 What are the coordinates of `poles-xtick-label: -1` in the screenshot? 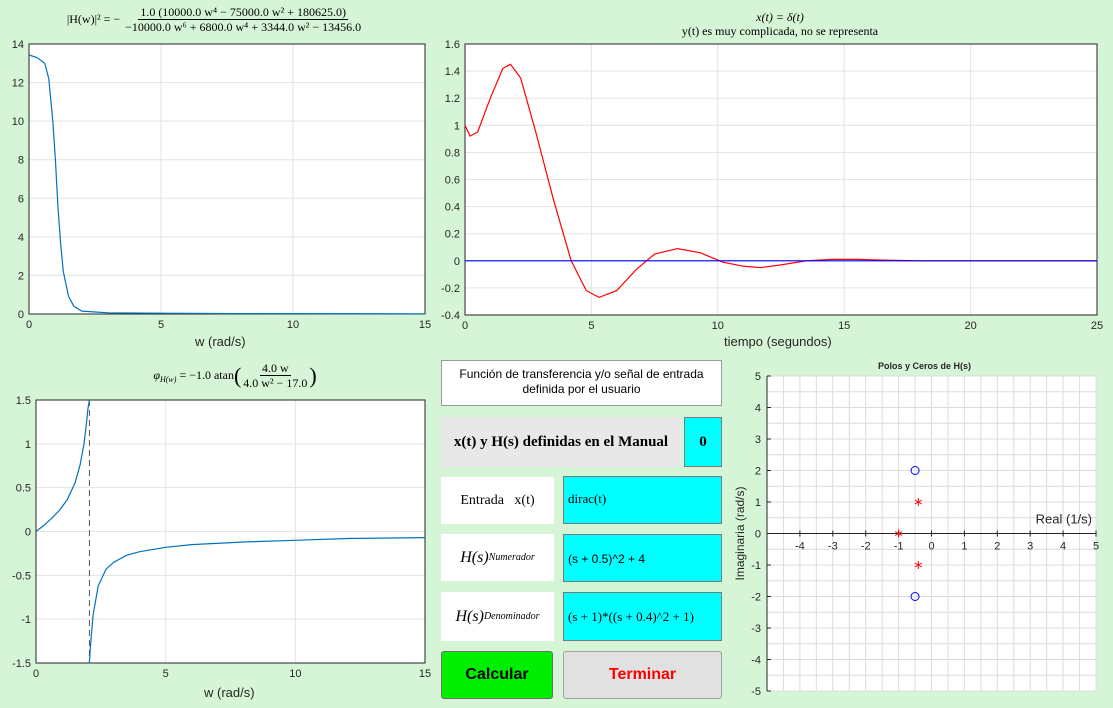 It's located at (899, 547).